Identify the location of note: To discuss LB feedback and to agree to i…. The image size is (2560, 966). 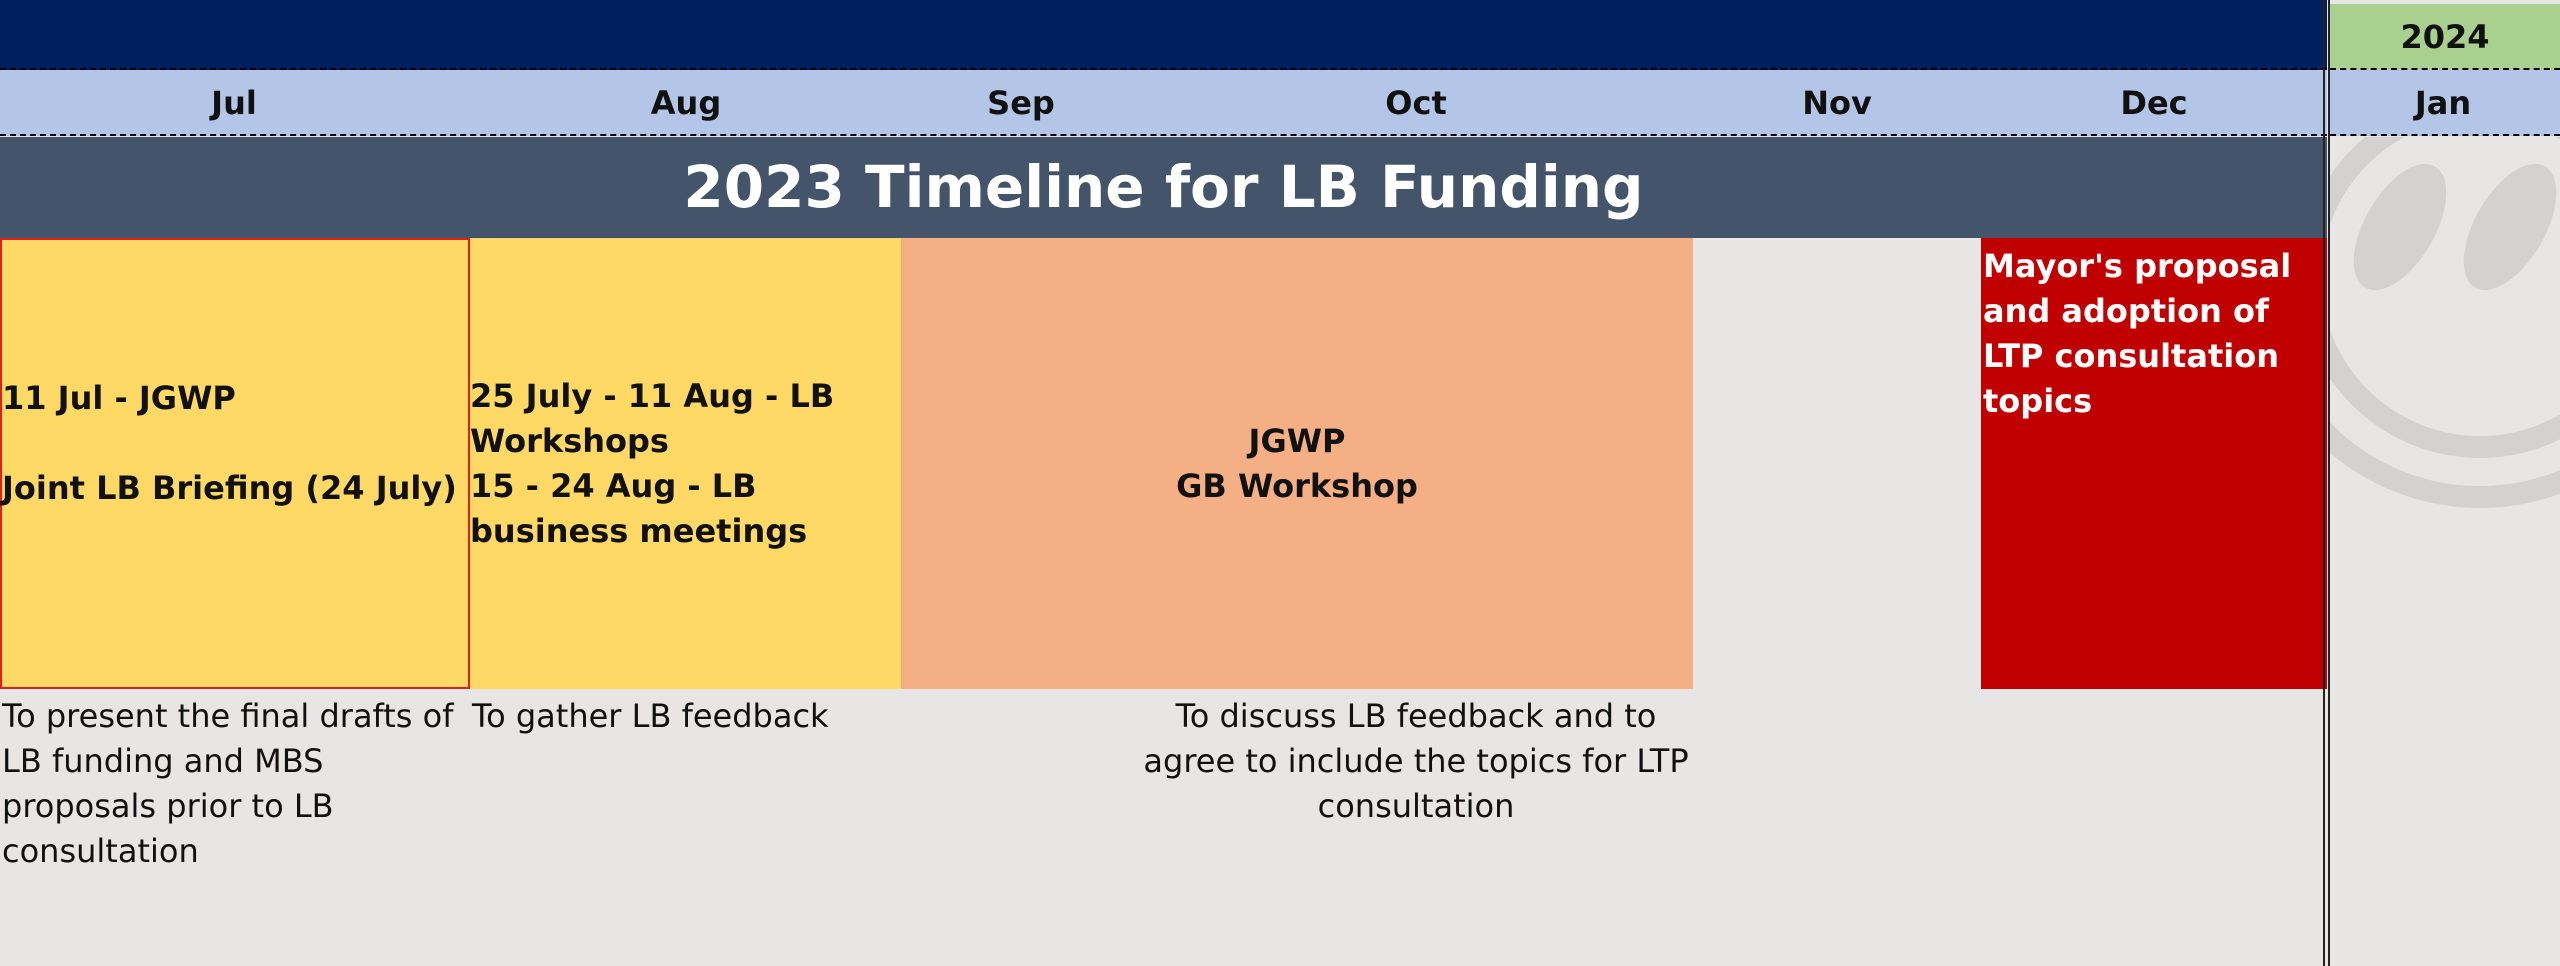
(1416, 761).